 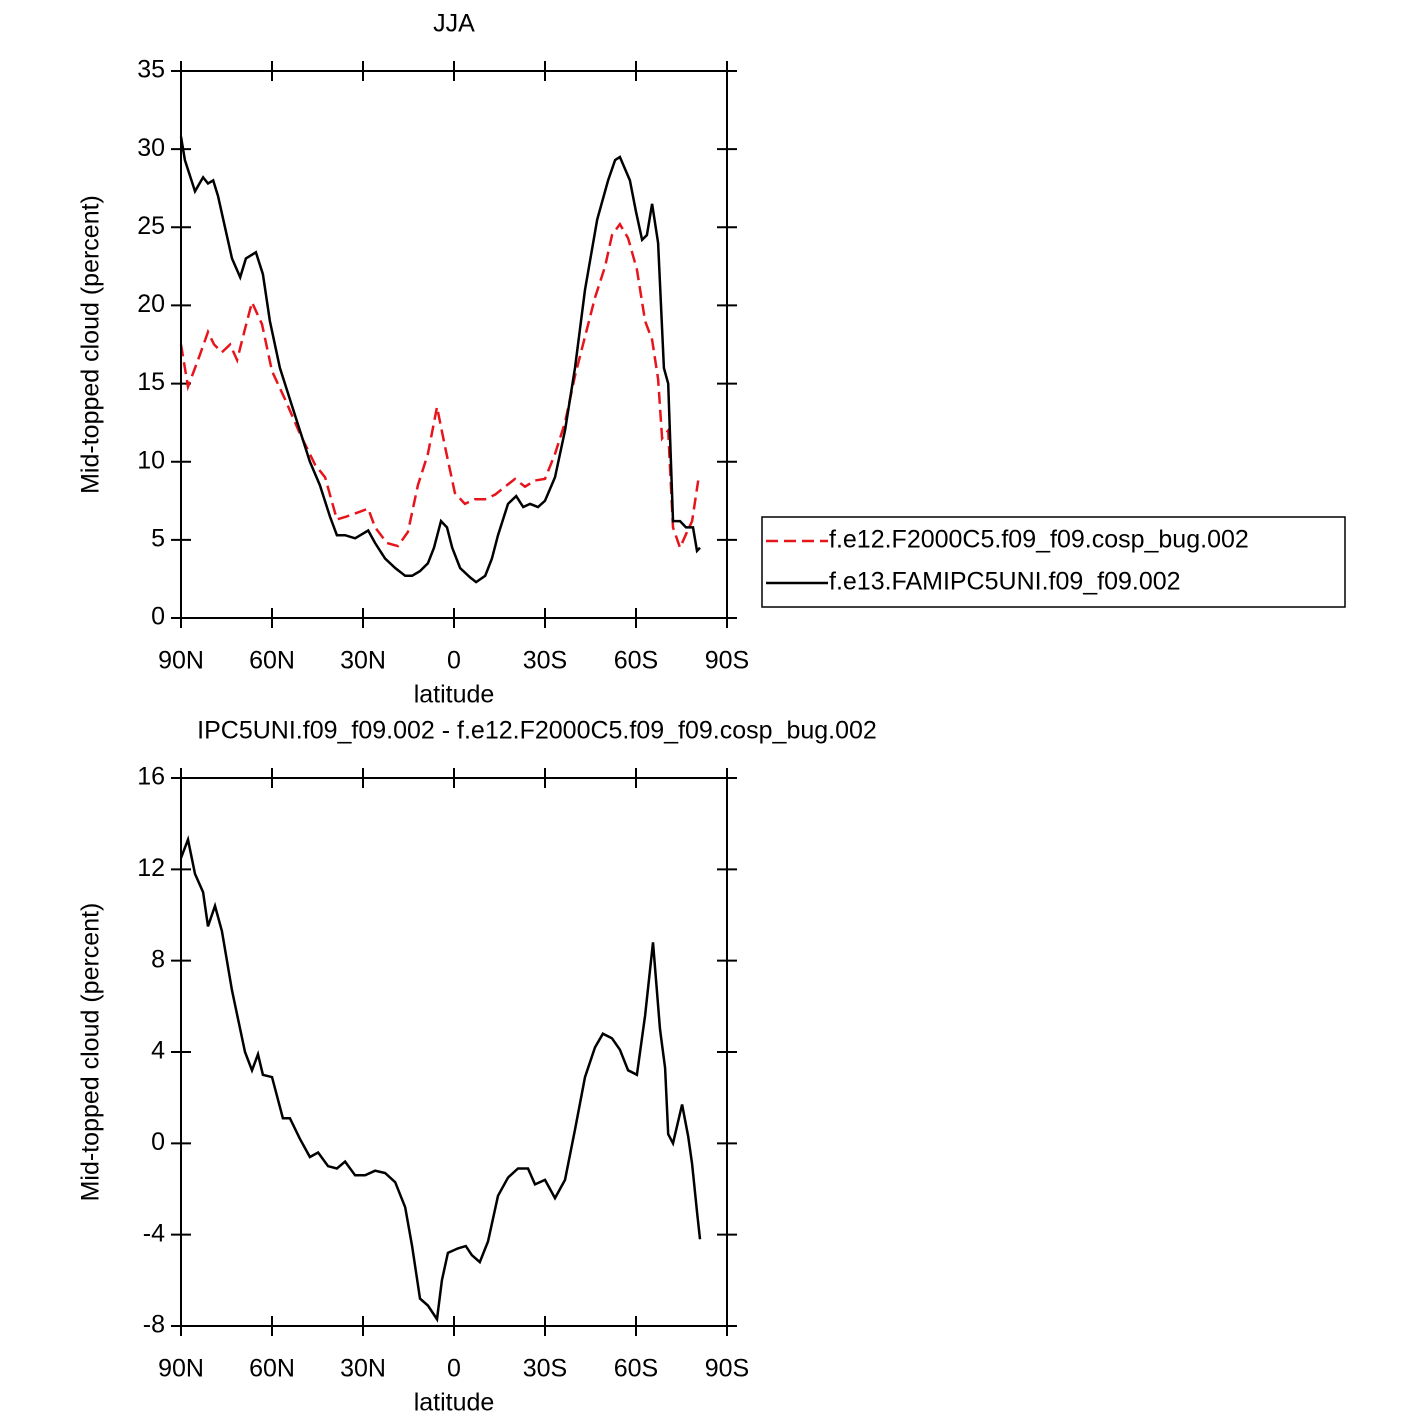 What do you see at coordinates (151, 70) in the screenshot?
I see `y-tick-label: 35` at bounding box center [151, 70].